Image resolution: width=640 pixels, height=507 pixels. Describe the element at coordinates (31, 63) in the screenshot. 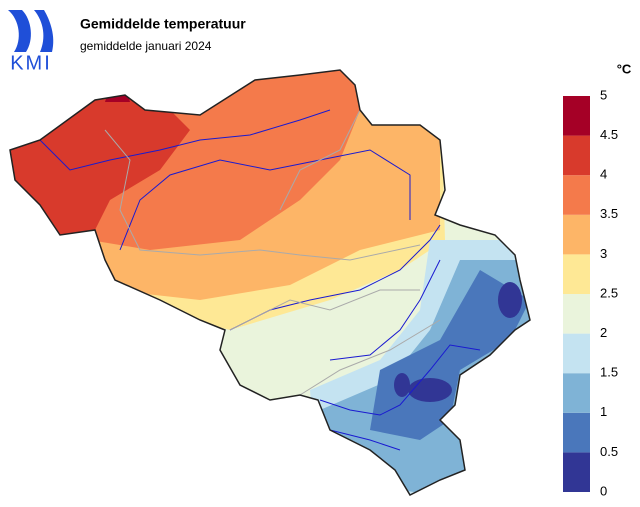

I see `logo-text: KMI` at that location.